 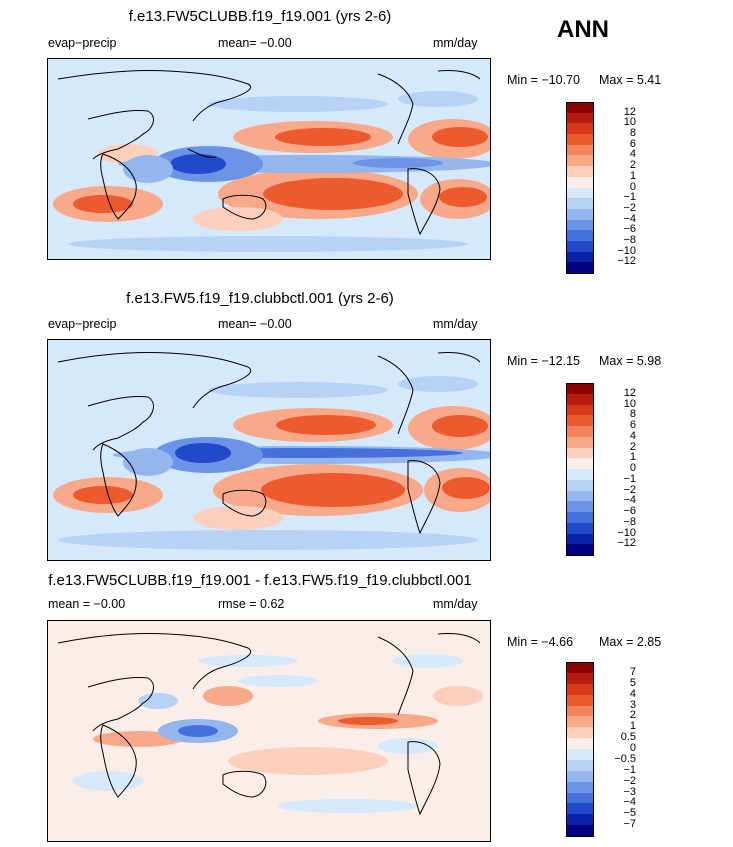 What do you see at coordinates (87, 604) in the screenshot?
I see `panel-3-mean-label: mean = −0.00` at bounding box center [87, 604].